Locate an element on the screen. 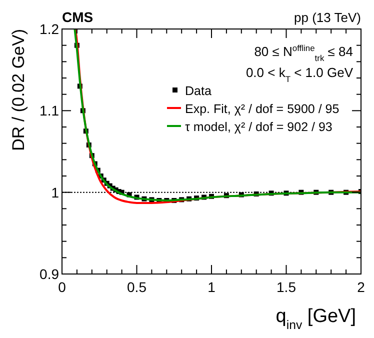 This screenshot has height=338, width=374. text: pp (13 TeV) is located at coordinates (327, 17).